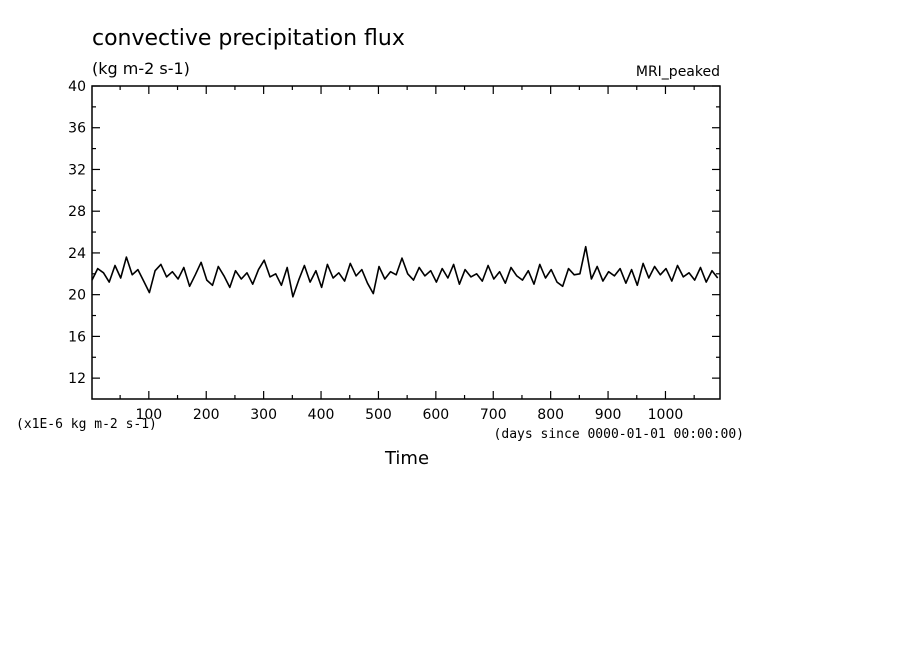 Image resolution: width=904 pixels, height=654 pixels. I want to click on model-label: MRI_peaked, so click(678, 72).